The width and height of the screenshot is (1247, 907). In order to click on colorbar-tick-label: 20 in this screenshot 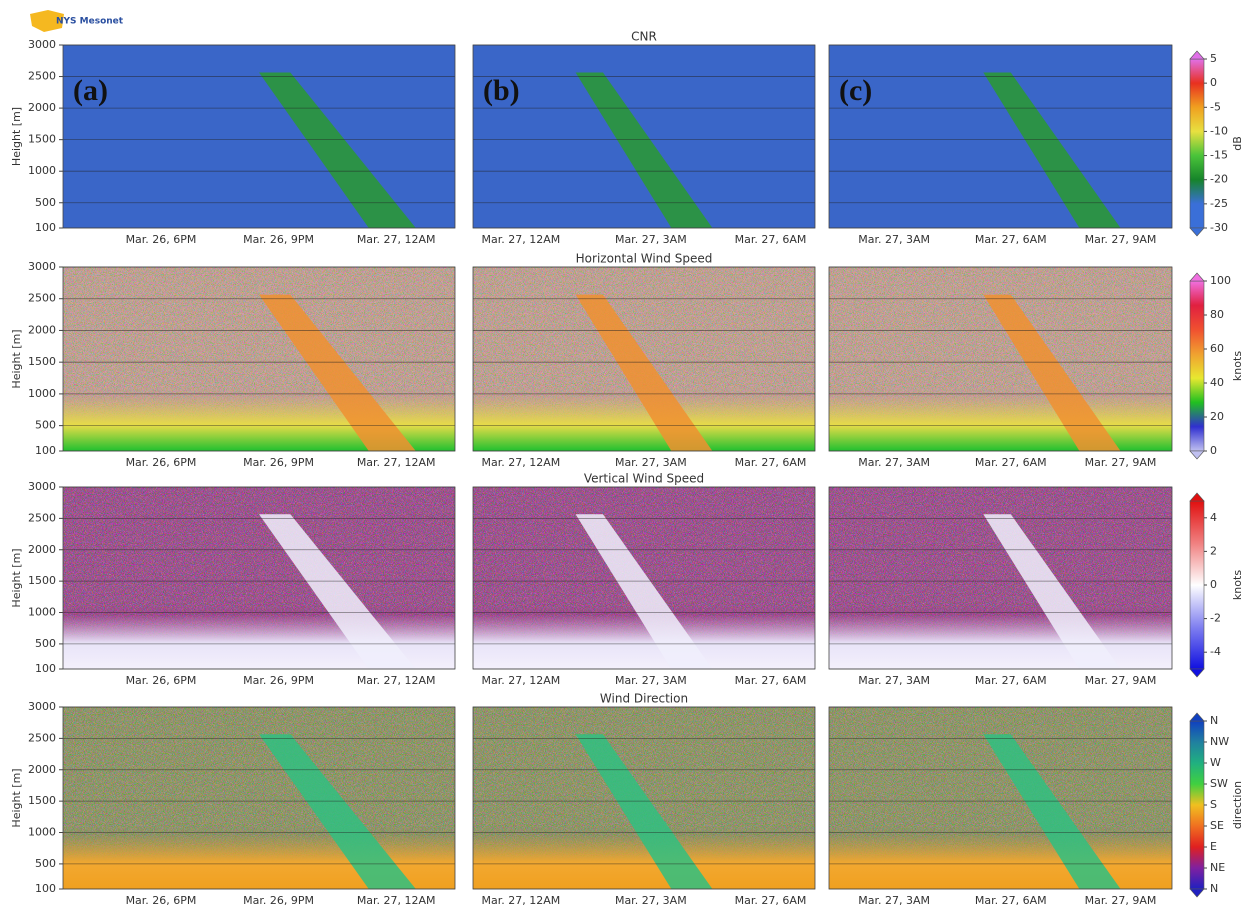, I will do `click(1217, 416)`.